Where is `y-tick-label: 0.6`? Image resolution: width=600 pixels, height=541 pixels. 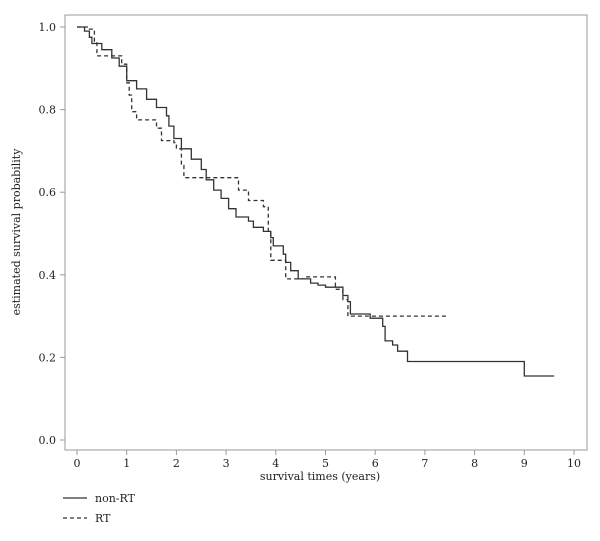 y-tick-label: 0.6 is located at coordinates (48, 192).